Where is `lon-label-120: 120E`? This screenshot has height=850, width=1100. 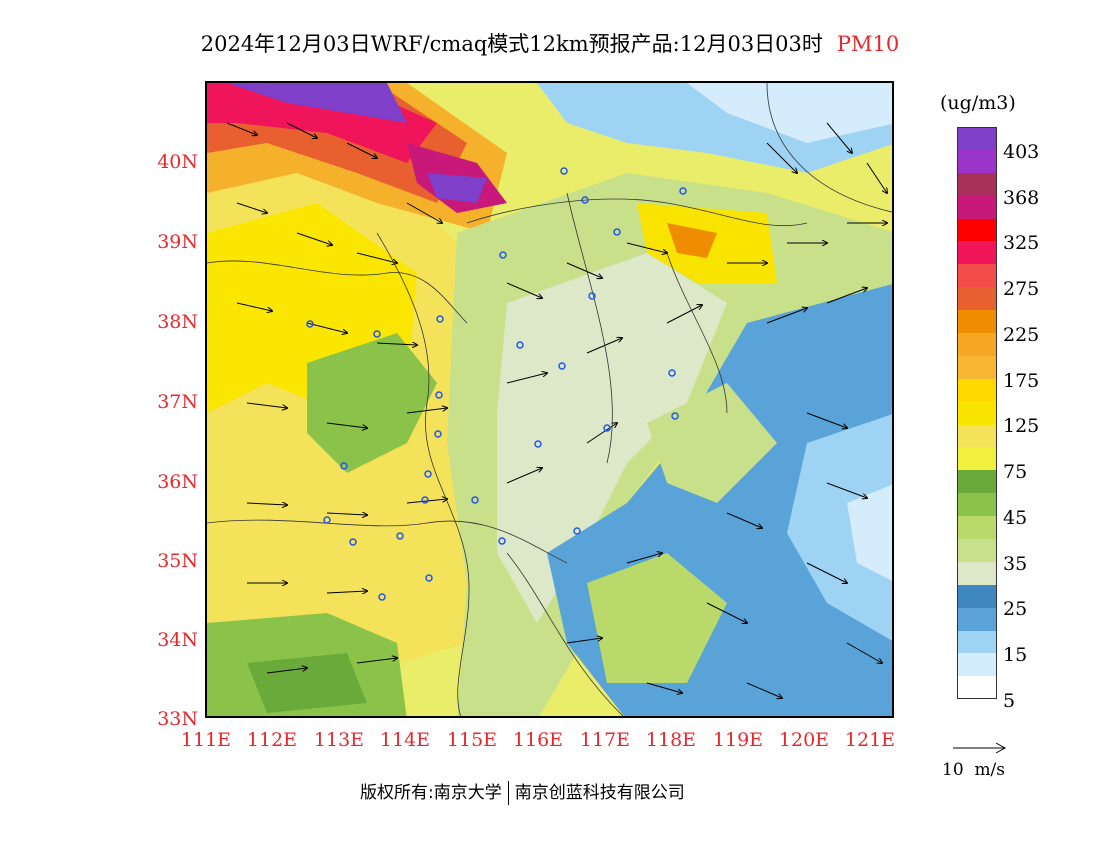 lon-label-120: 120E is located at coordinates (804, 740).